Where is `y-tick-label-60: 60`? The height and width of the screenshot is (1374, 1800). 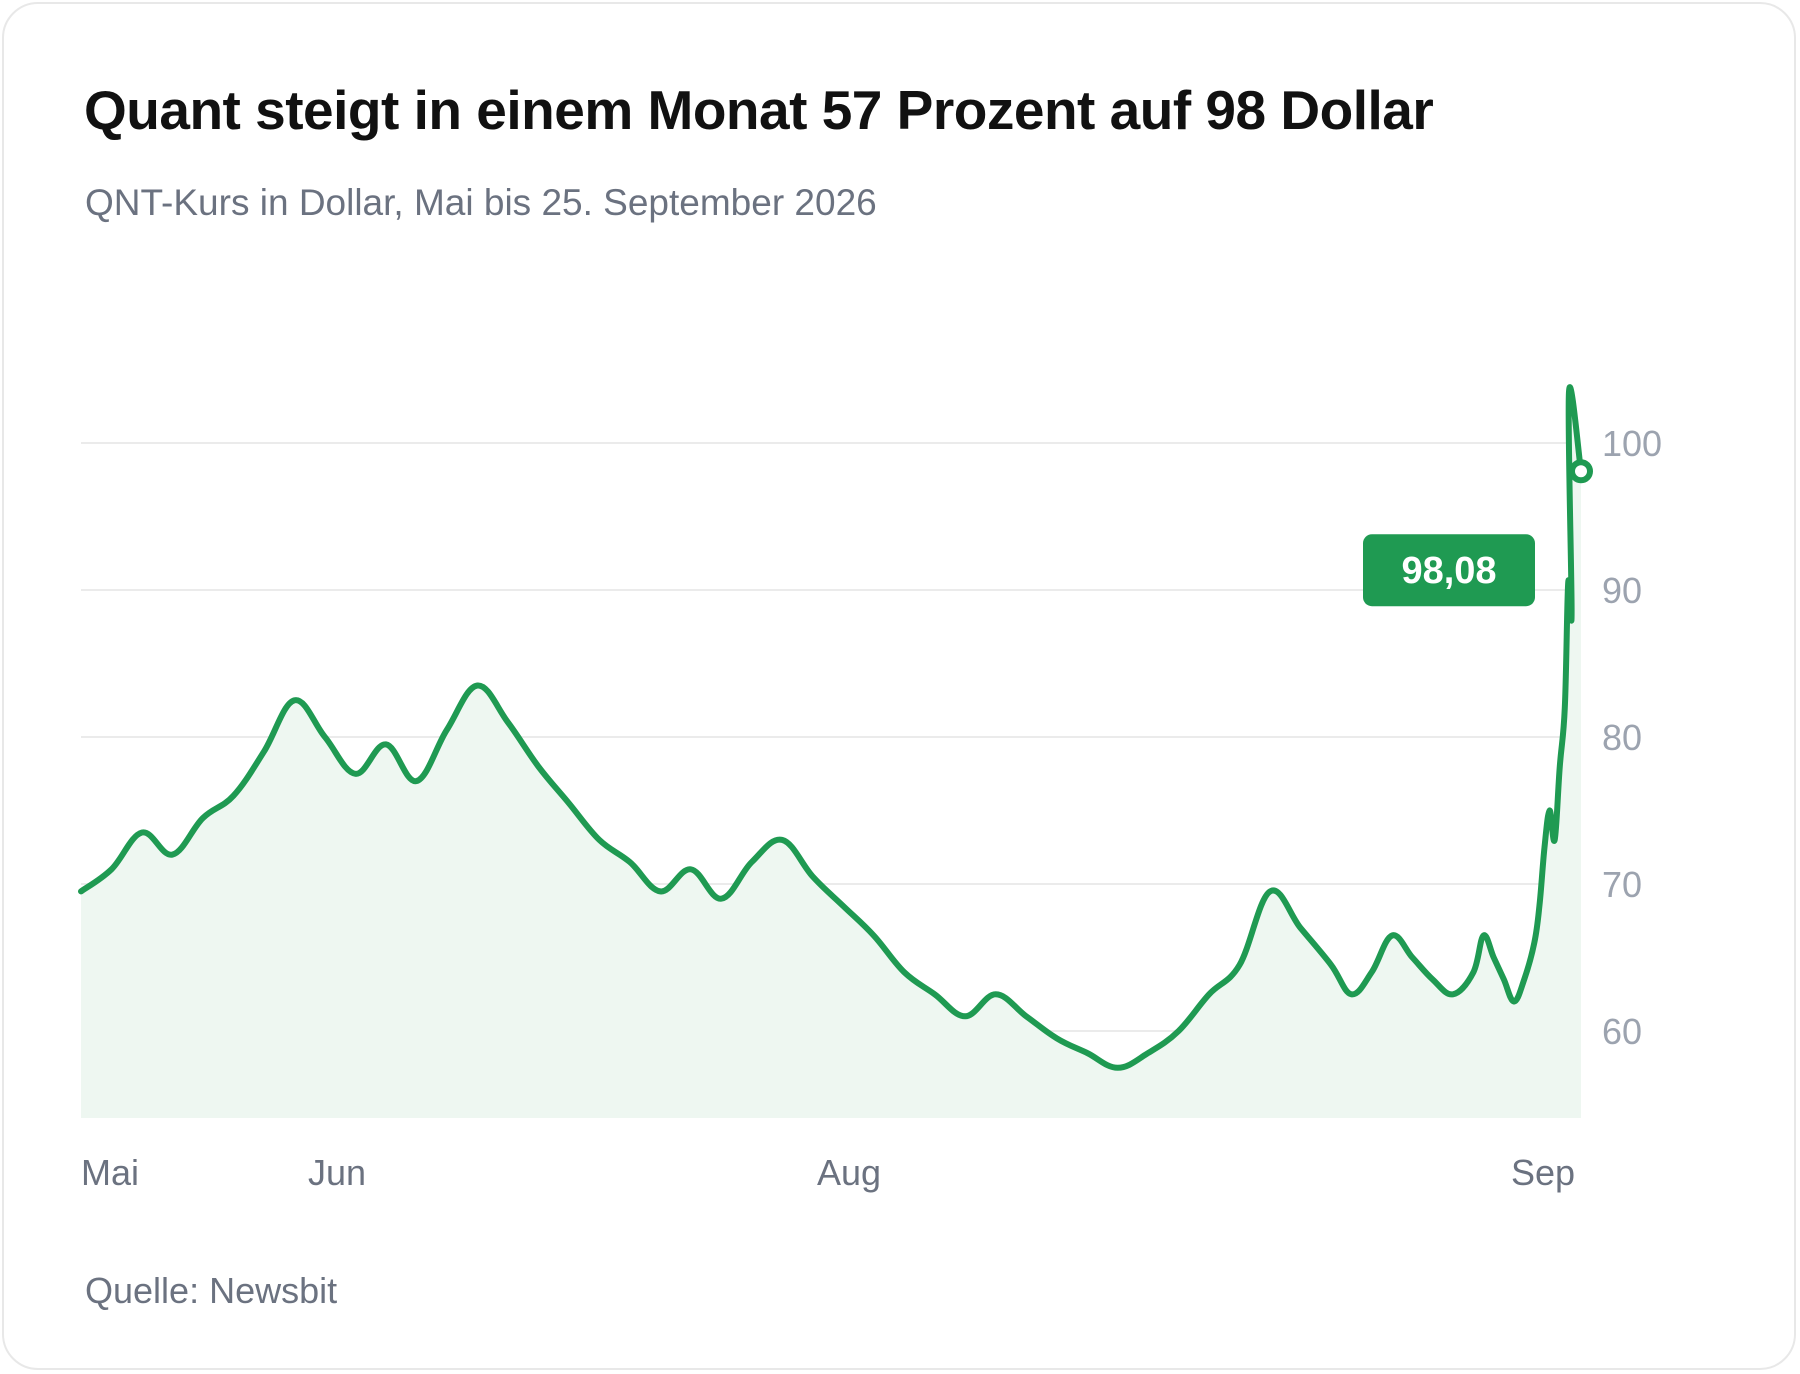 y-tick-label-60: 60 is located at coordinates (1622, 1031).